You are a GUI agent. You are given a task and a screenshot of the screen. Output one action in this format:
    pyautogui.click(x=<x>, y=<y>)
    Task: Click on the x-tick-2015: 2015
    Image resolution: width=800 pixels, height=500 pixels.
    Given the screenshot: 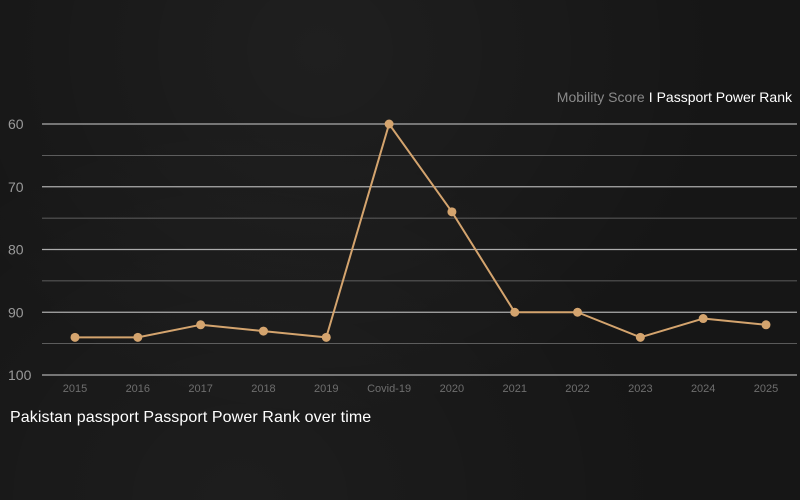 What is the action you would take?
    pyautogui.click(x=75, y=389)
    